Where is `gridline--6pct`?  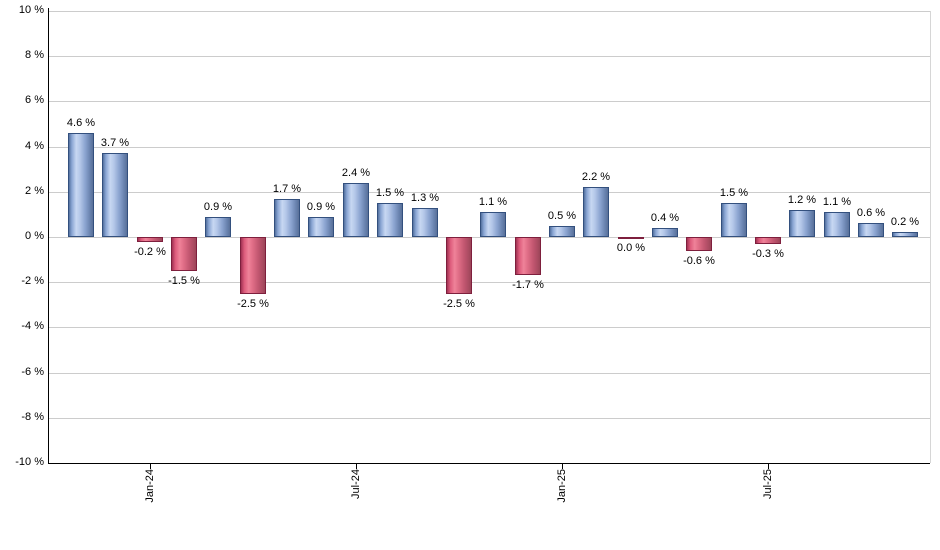
gridline--6pct is located at coordinates (489, 373).